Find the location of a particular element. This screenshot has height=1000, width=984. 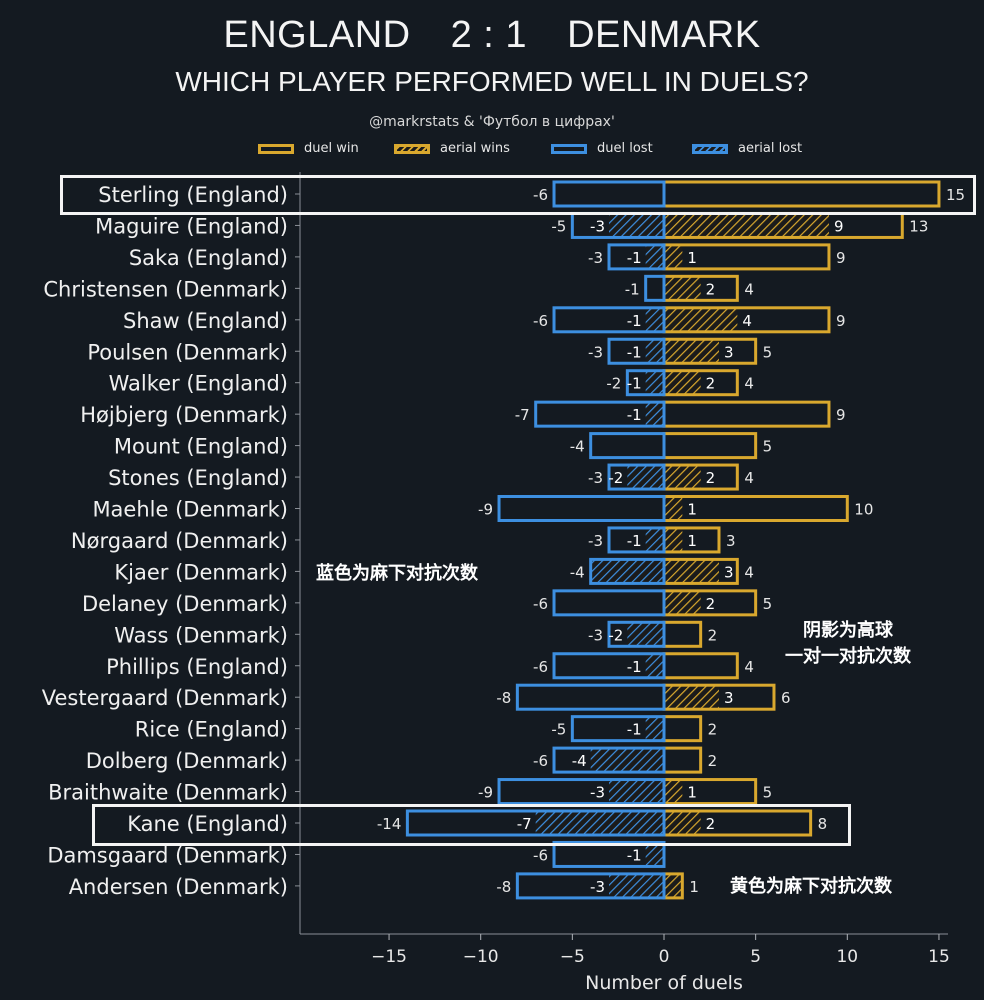

data-label-aerial-lost: -3 is located at coordinates (597, 887).